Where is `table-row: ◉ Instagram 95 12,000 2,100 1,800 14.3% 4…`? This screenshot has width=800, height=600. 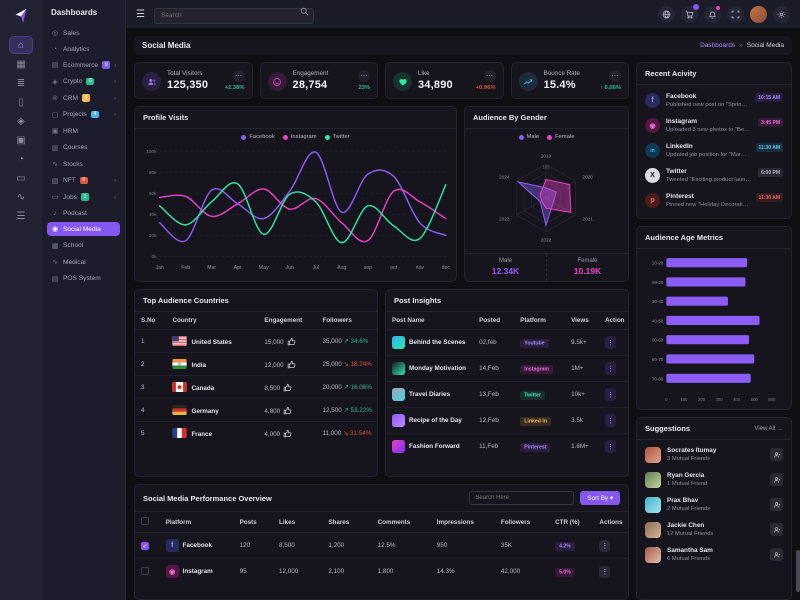
table-row: ◉ Instagram 95 12,000 2,100 1,800 14.3% 4… is located at coordinates (381, 572).